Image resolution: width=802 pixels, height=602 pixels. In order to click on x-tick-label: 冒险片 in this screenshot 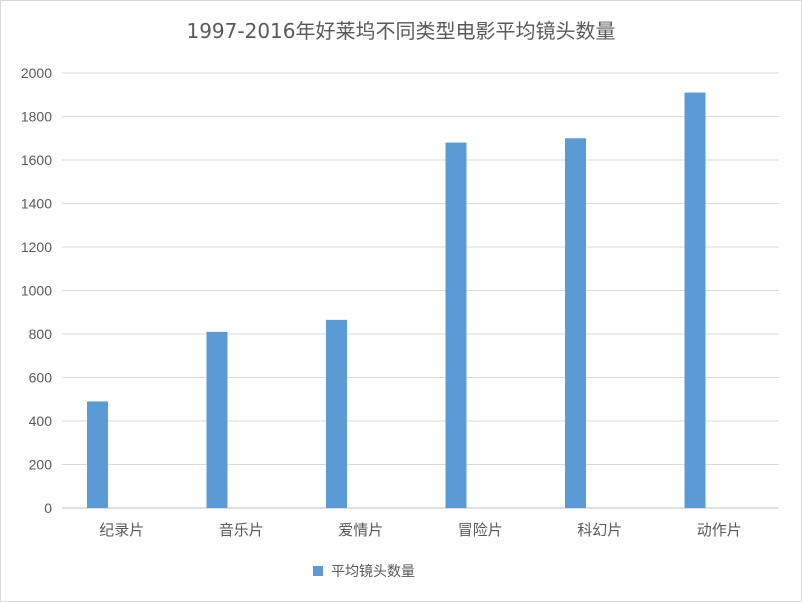, I will do `click(480, 530)`.